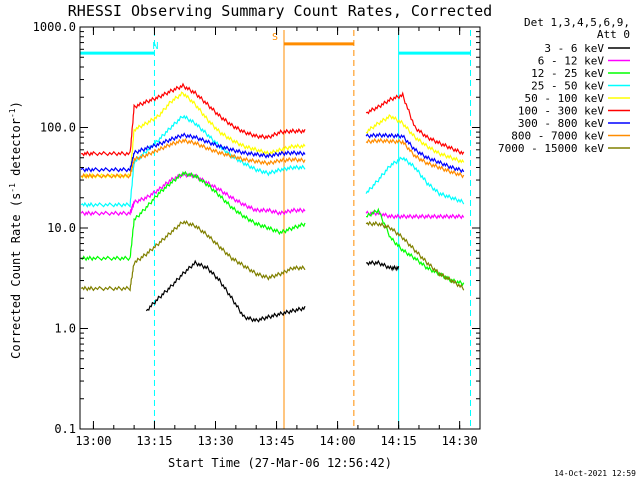 The image size is (640, 480). Describe the element at coordinates (571, 61) in the screenshot. I see `legend-label: 6 - 12 keV` at that location.